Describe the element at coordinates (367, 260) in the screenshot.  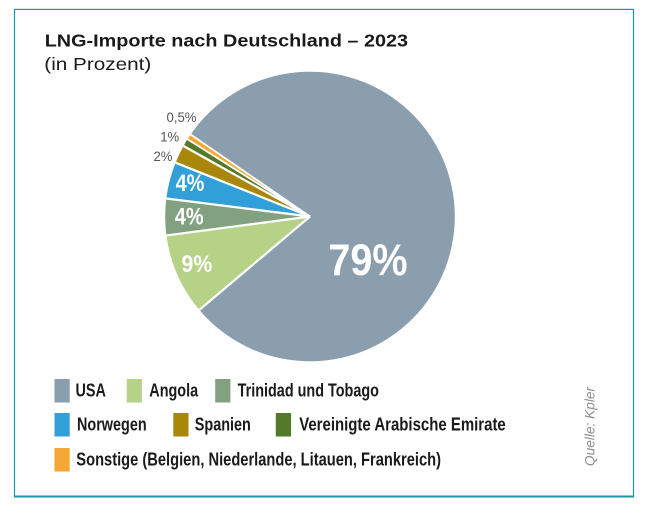
I see `svg-text: 79%` at that location.